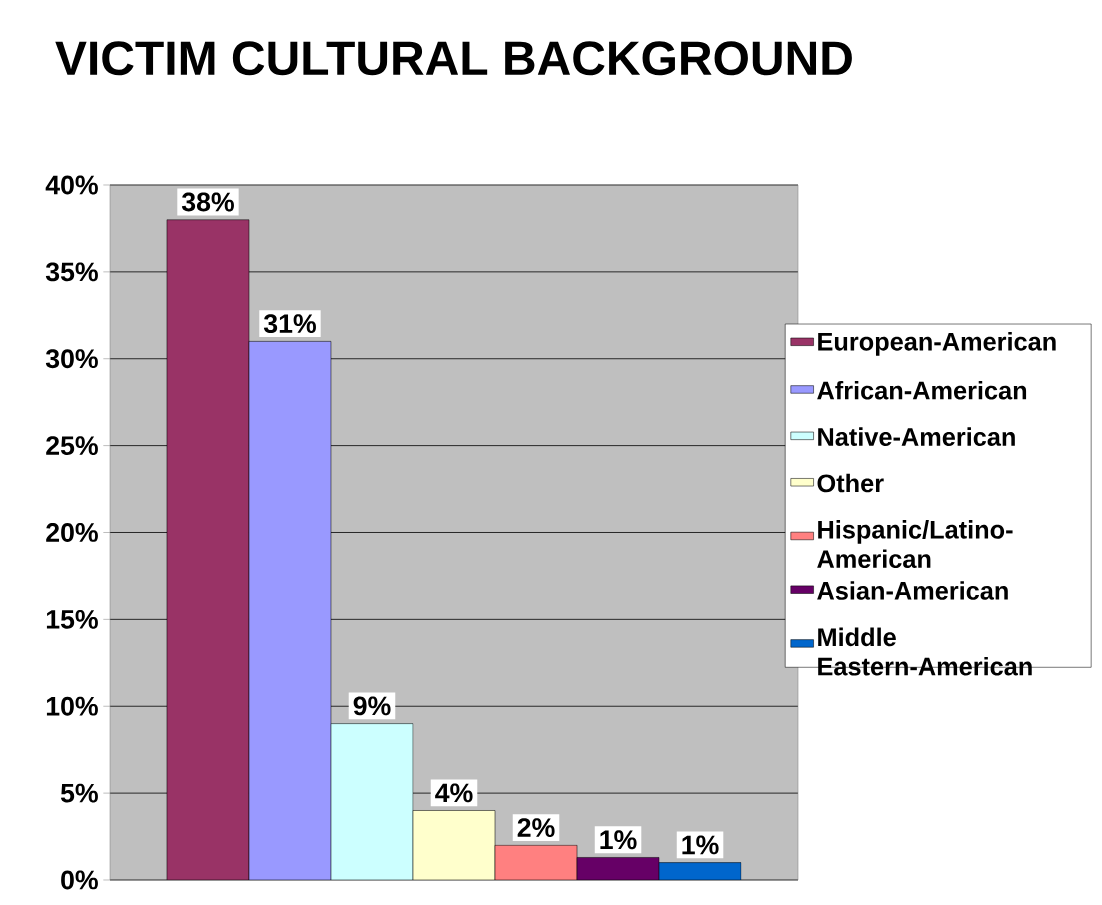  What do you see at coordinates (79, 793) in the screenshot?
I see `y-tick-label: 5%` at bounding box center [79, 793].